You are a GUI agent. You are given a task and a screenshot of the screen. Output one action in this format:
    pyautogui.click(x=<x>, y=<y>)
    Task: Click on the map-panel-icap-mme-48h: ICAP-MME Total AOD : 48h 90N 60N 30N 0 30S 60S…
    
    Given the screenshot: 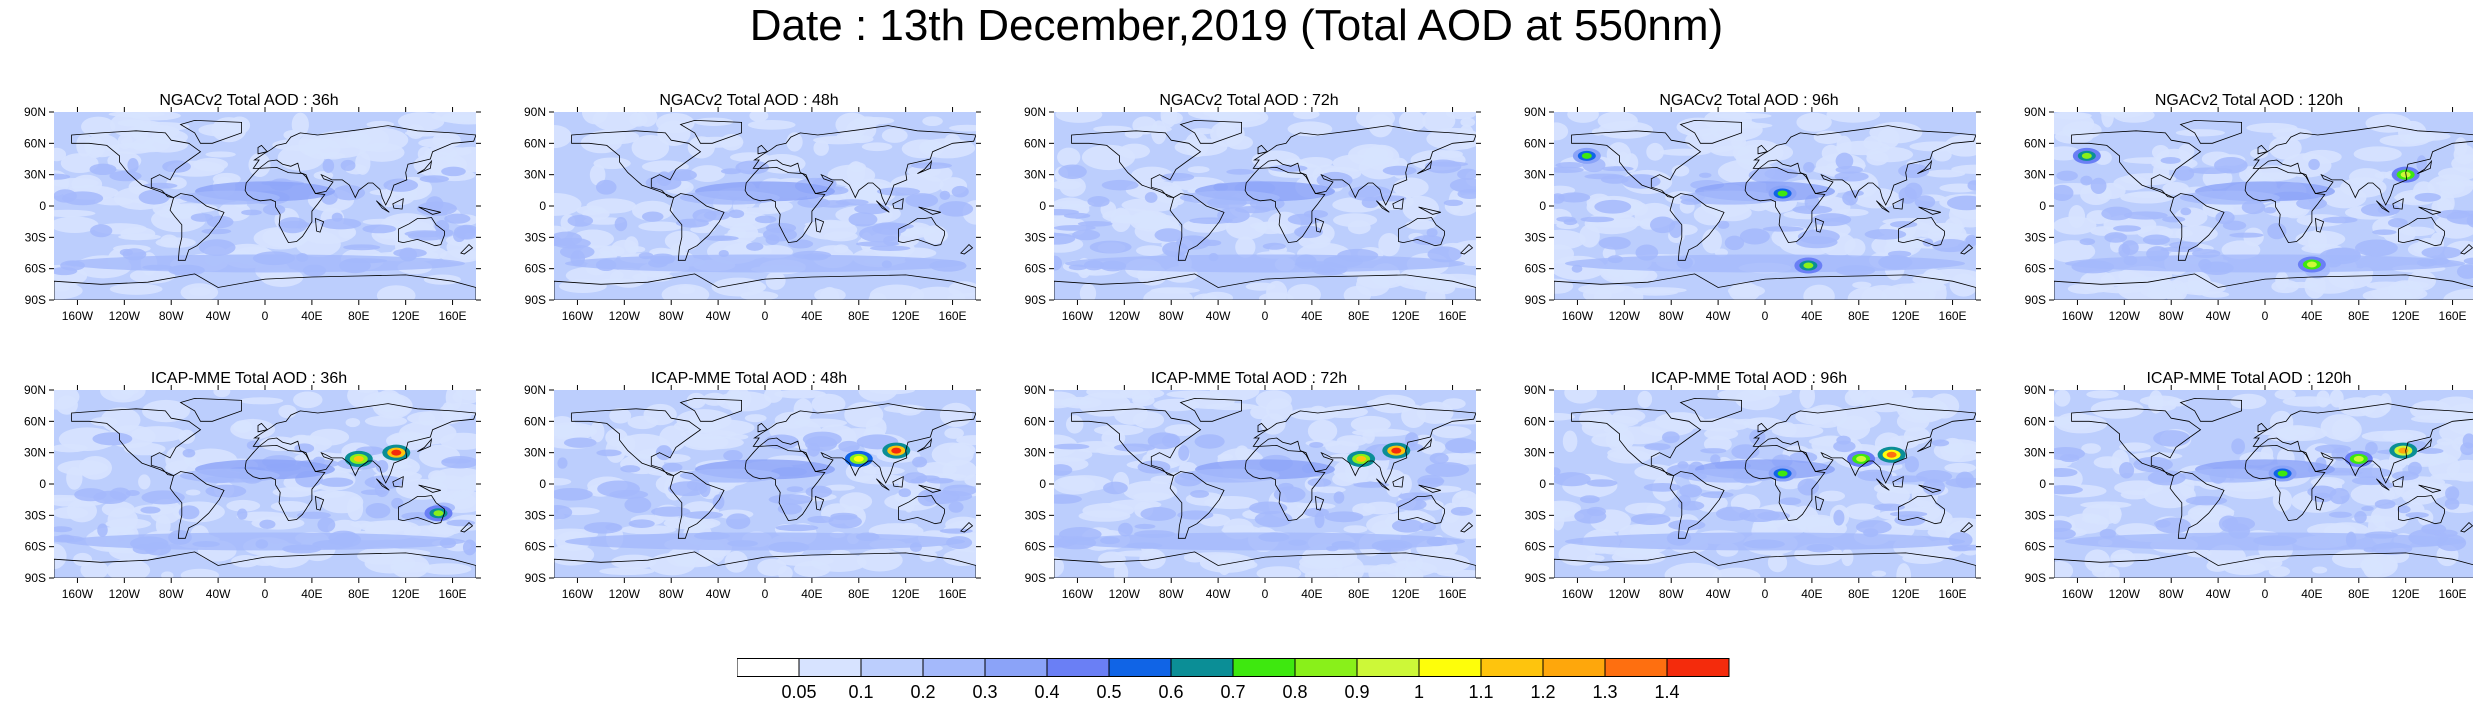 What is the action you would take?
    pyautogui.click(x=749, y=500)
    